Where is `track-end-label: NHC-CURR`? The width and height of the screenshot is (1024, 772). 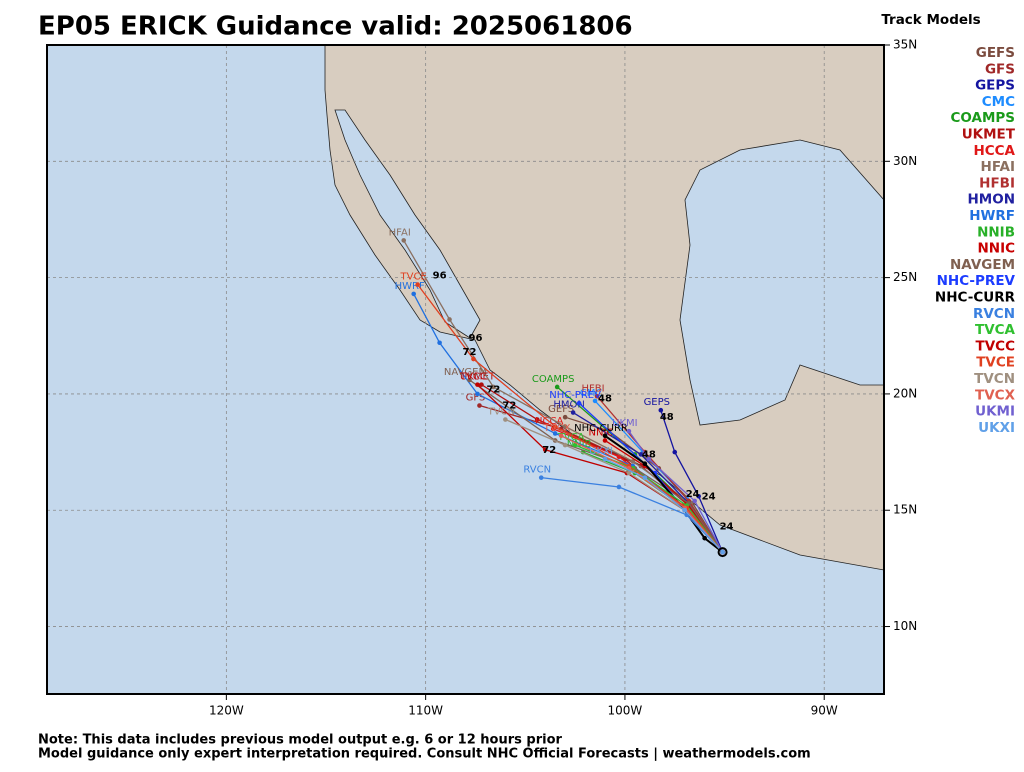
track-end-label: NHC-CURR is located at coordinates (601, 428).